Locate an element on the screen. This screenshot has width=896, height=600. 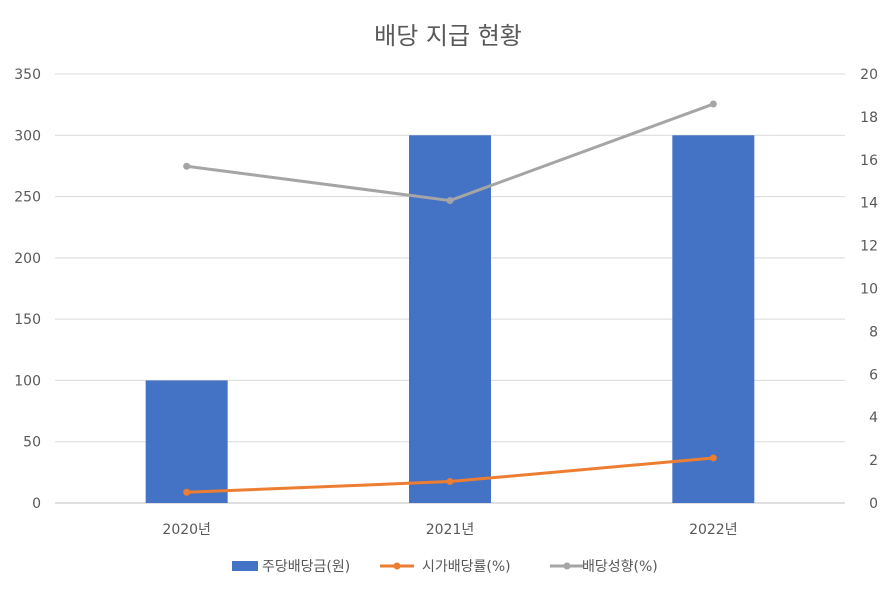
right-axis-tick-label: 6 is located at coordinates (873, 375).